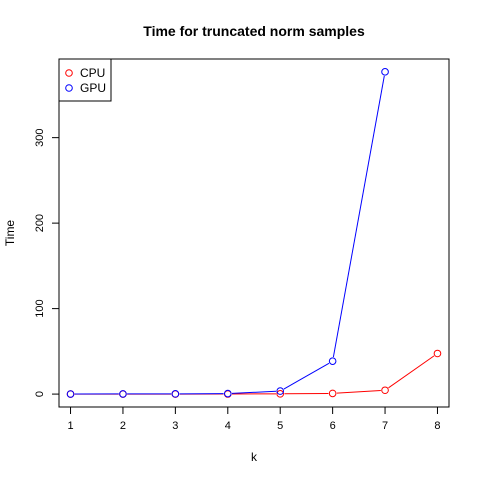  What do you see at coordinates (437, 426) in the screenshot?
I see `x-tick-label: 8` at bounding box center [437, 426].